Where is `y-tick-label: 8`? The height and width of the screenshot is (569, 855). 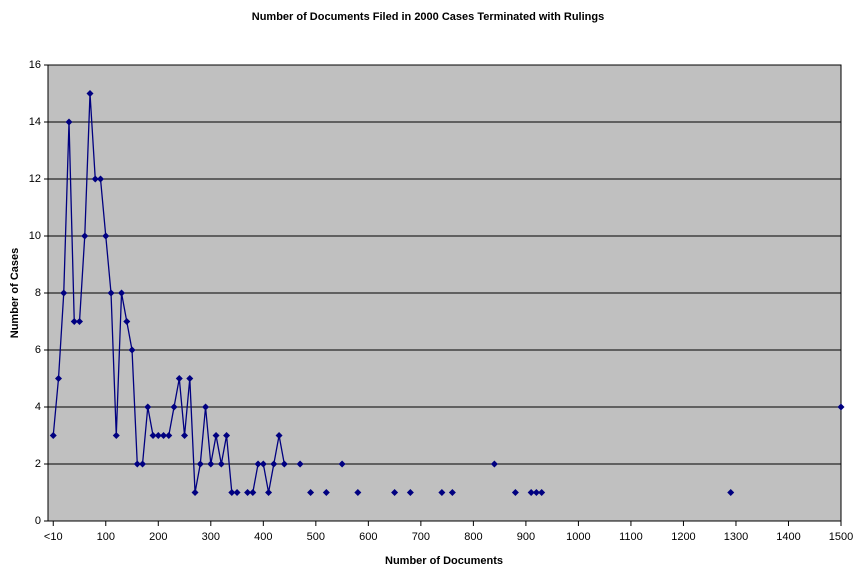
y-tick-label: 8 is located at coordinates (38, 293).